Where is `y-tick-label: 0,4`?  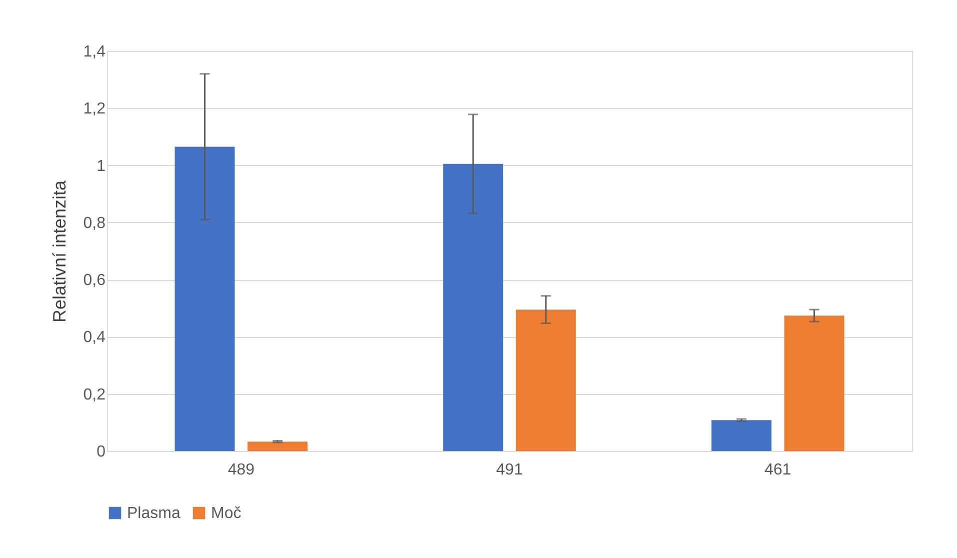
y-tick-label: 0,4 is located at coordinates (94, 337).